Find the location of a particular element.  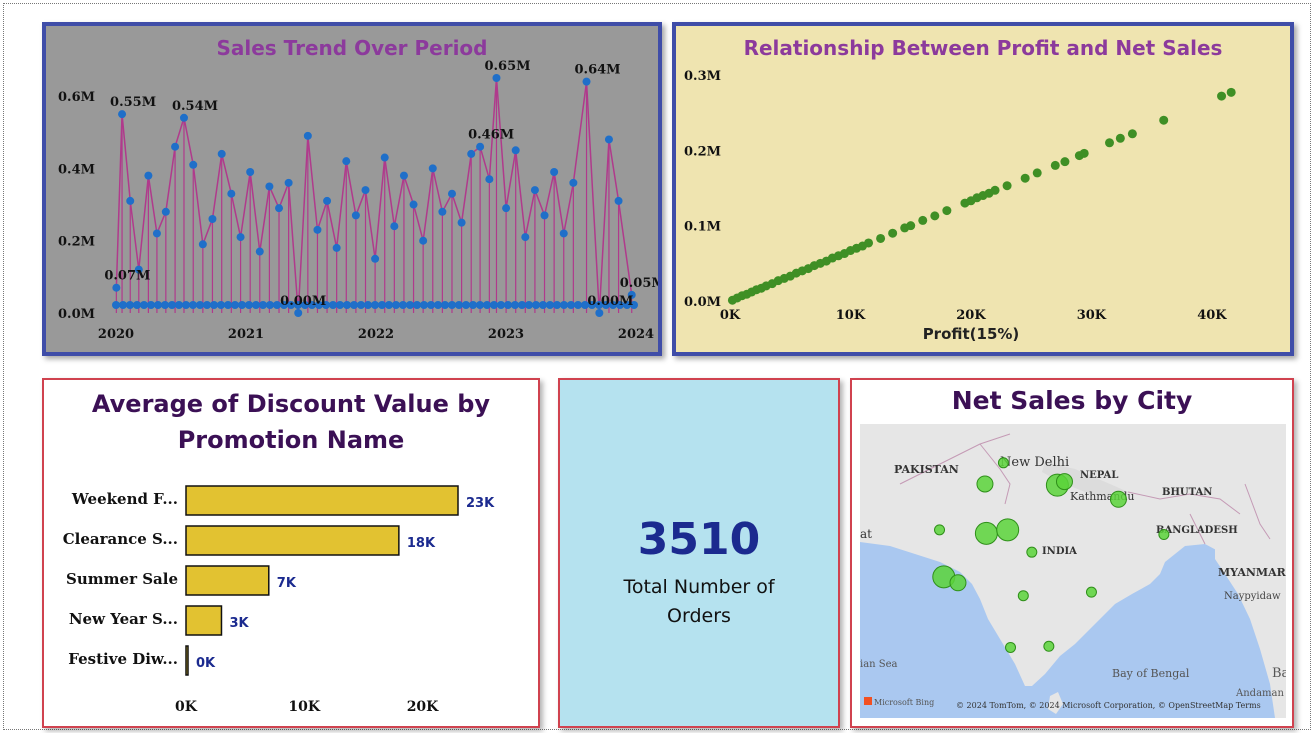

land-north is located at coordinates (1073, 555).